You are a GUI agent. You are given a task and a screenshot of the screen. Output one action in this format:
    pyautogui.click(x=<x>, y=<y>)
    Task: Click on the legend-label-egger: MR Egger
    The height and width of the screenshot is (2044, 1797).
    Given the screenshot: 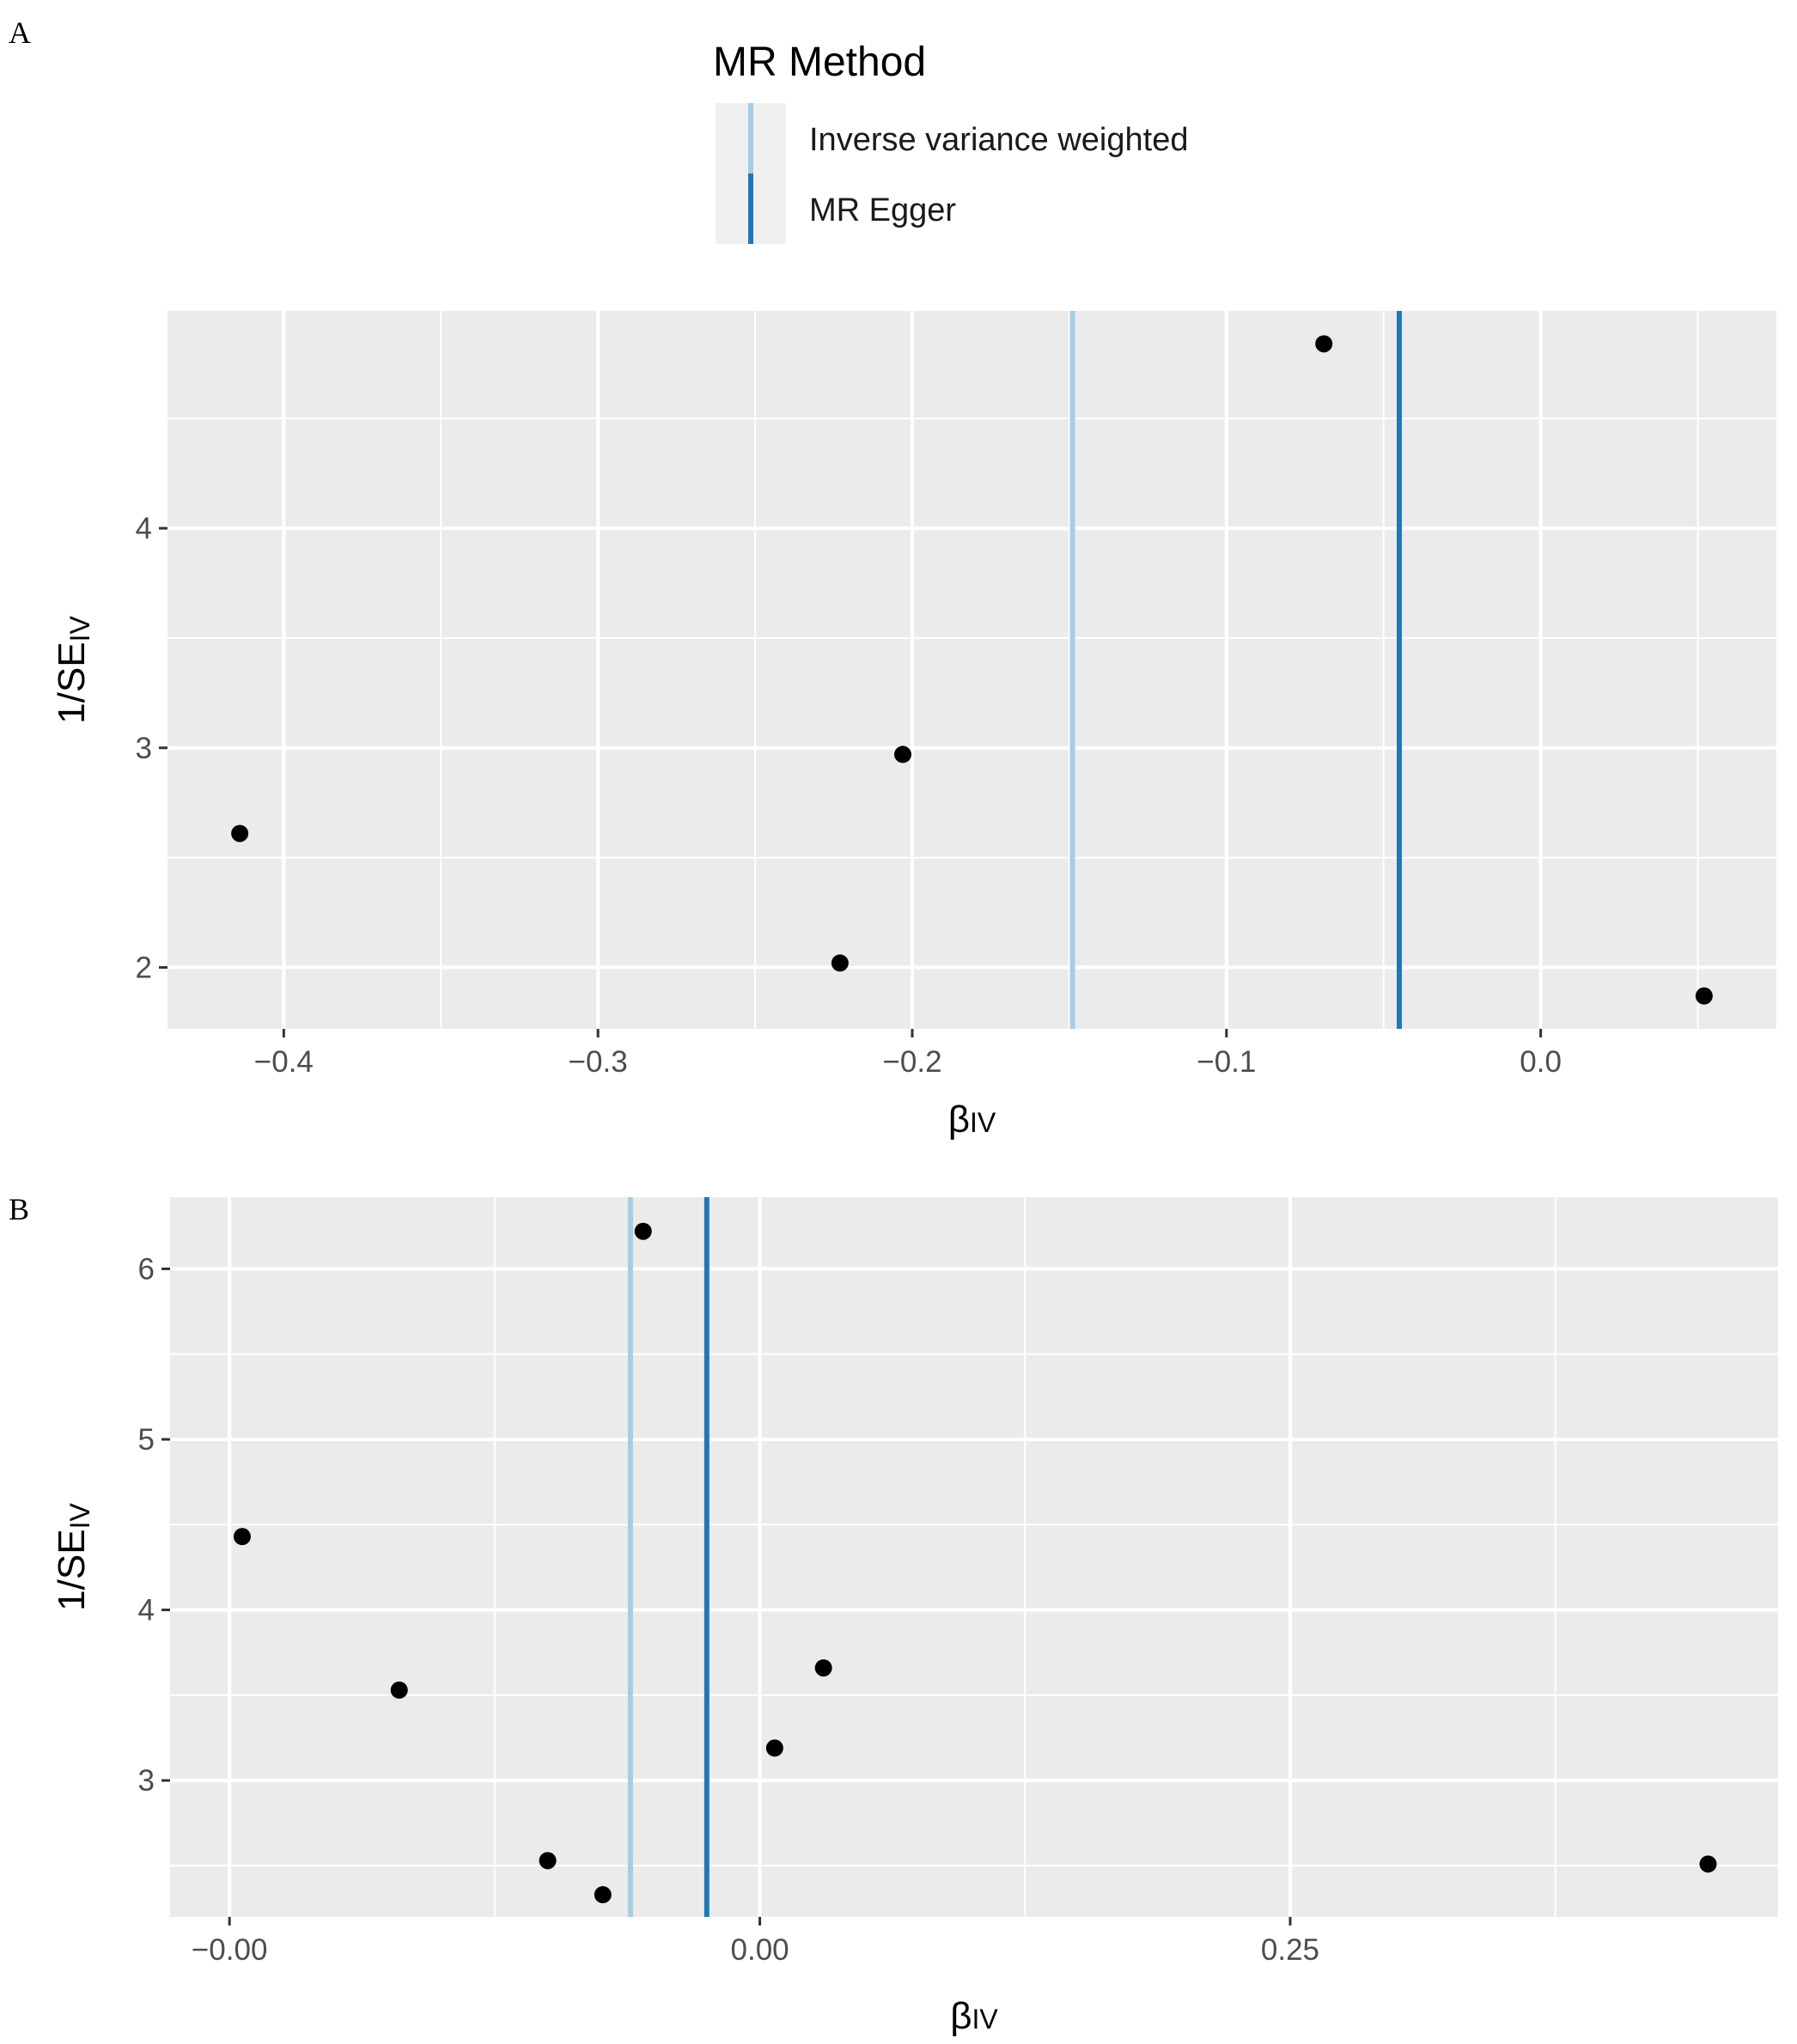 What is the action you would take?
    pyautogui.click(x=882, y=210)
    